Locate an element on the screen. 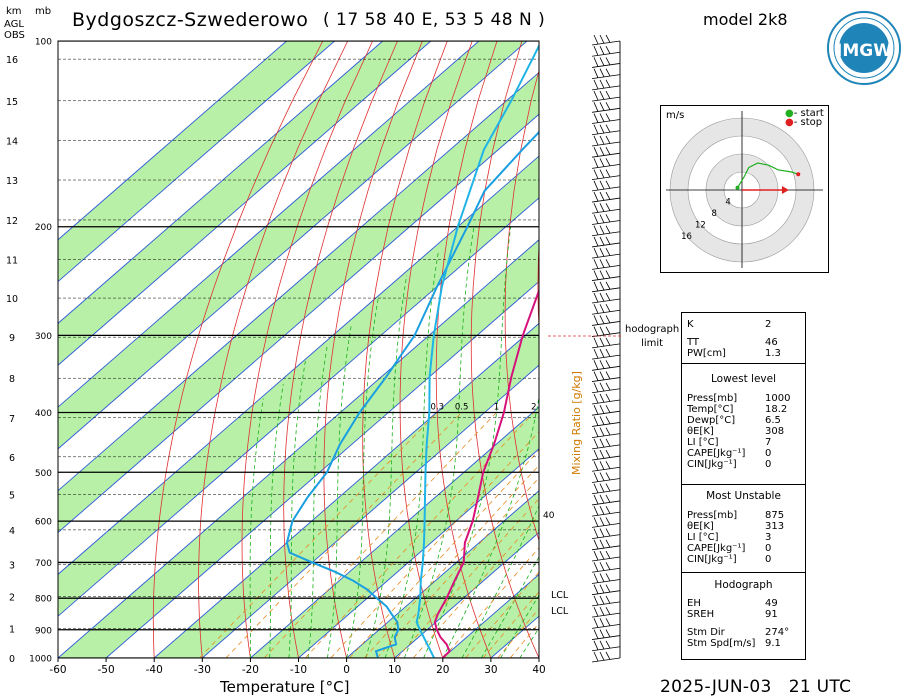 Image resolution: width=910 pixels, height=700 pixels. hodograph-stat-label: SREH is located at coordinates (701, 614).